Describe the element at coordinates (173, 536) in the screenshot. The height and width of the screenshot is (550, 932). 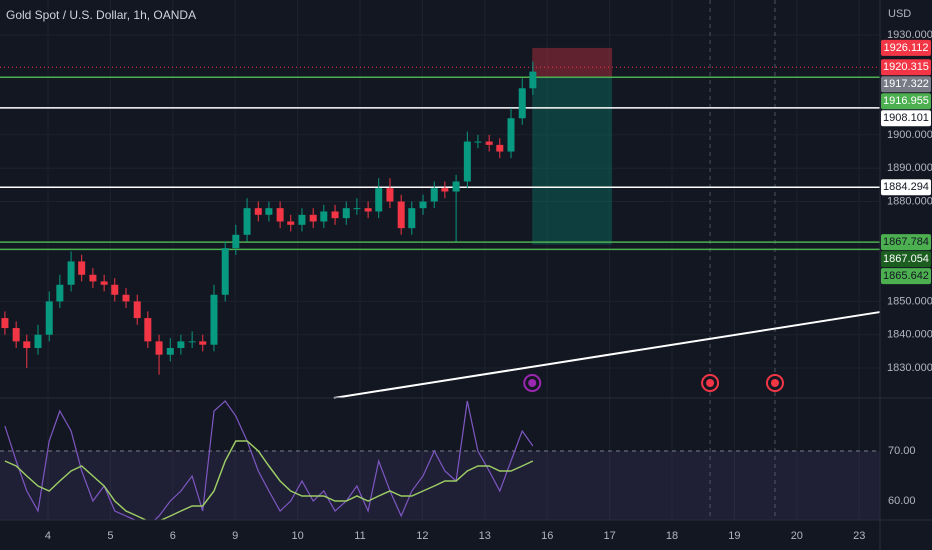
I see `x-tick-label: 6` at that location.